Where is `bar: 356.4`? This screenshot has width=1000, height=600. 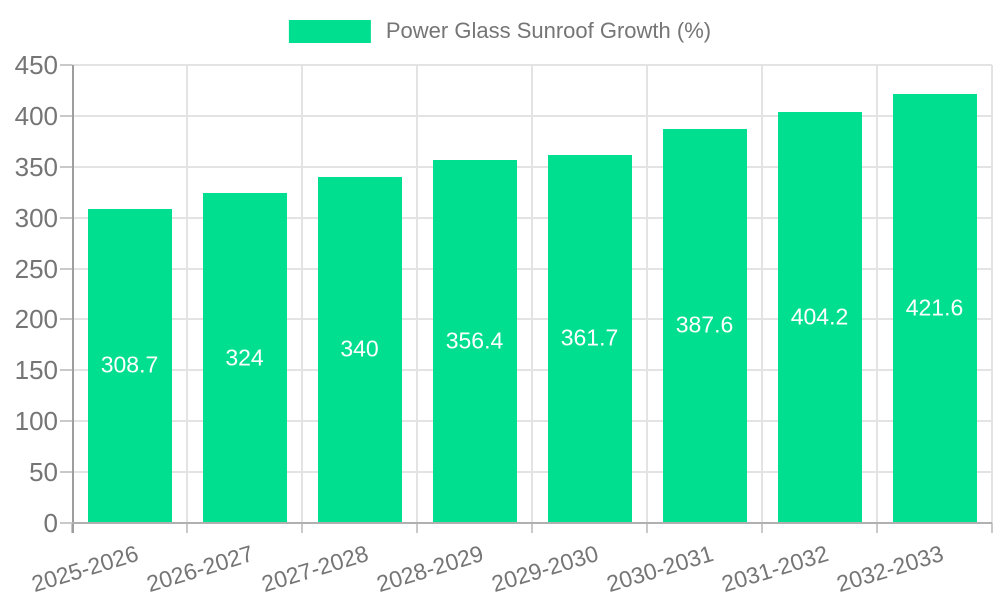
bar: 356.4 is located at coordinates (474, 341).